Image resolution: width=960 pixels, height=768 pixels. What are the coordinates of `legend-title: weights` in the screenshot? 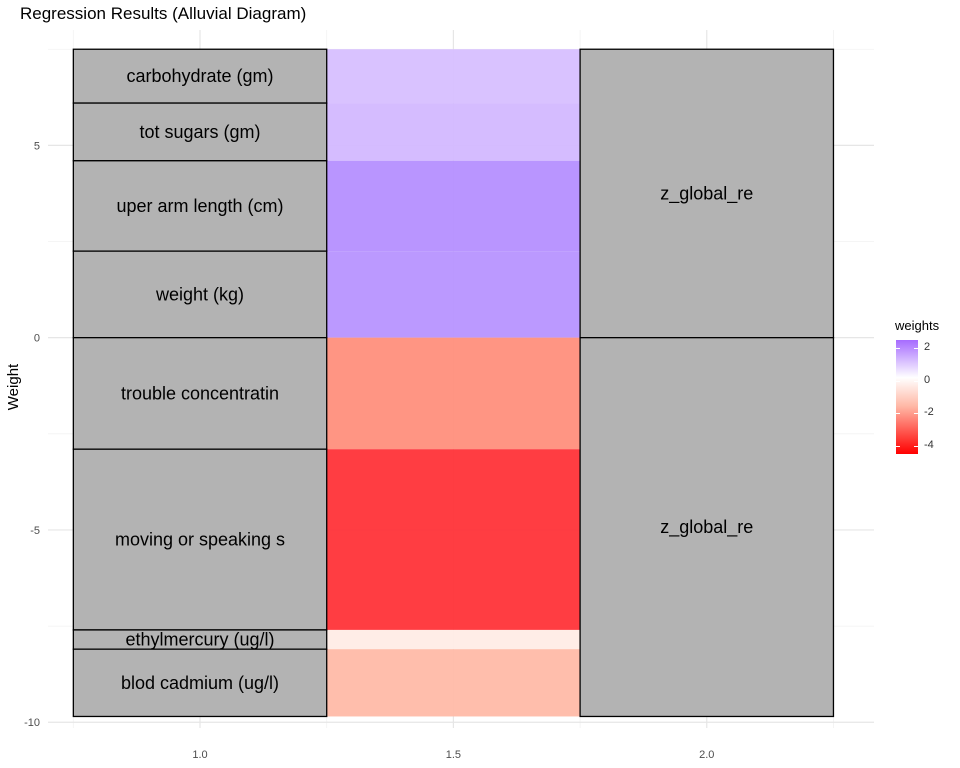 It's located at (917, 325).